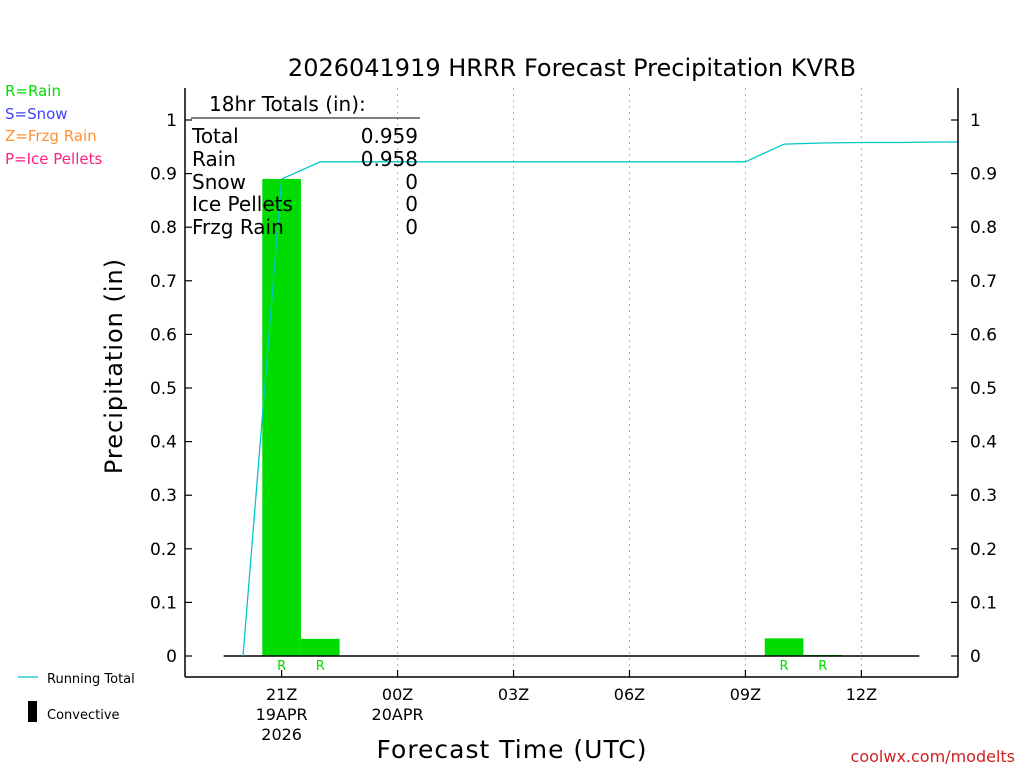  Describe the element at coordinates (163, 175) in the screenshot. I see `y-tick-label-left: 0.9` at that location.